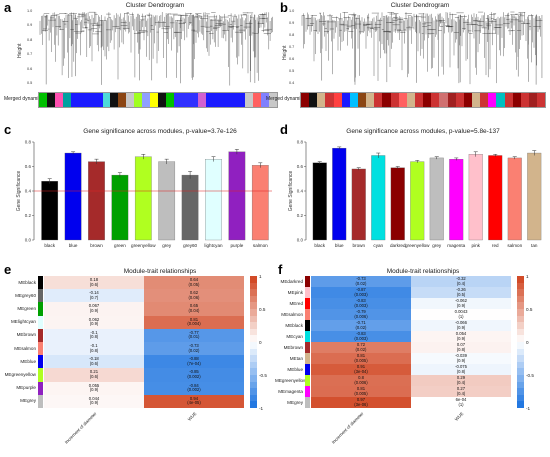 This screenshot has width=550, height=457. What do you see at coordinates (260, 276) in the screenshot?
I see `legend-tick-label: 1` at bounding box center [260, 276].